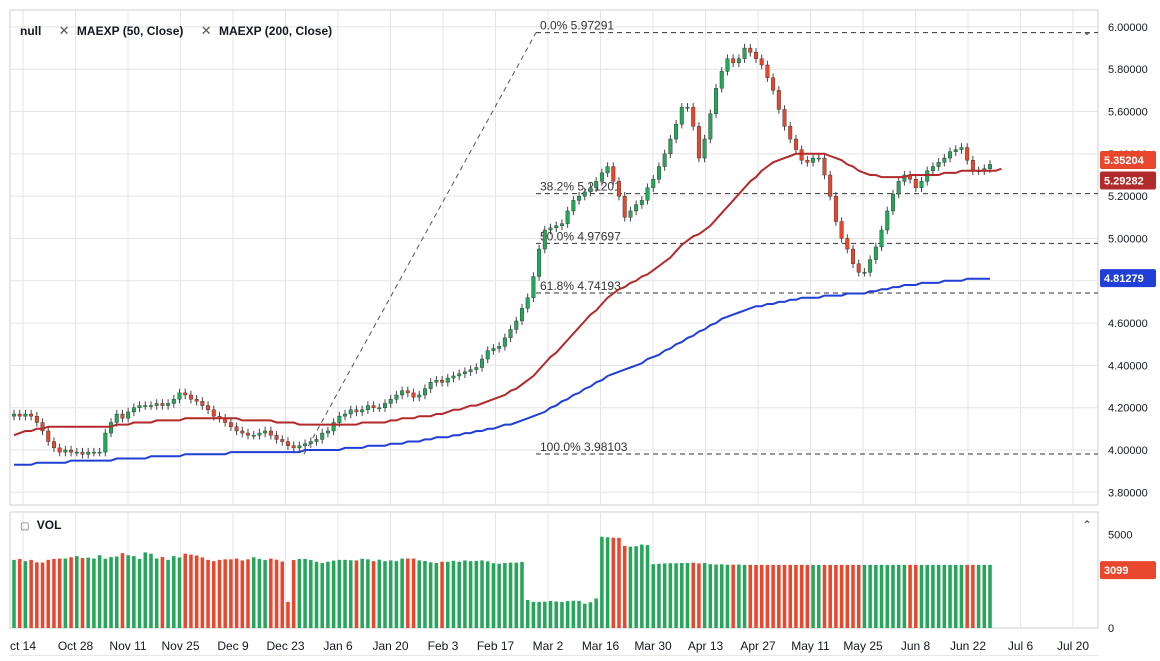 The width and height of the screenshot is (1160, 661). What do you see at coordinates (285, 646) in the screenshot?
I see `x-tick-label: Dec 23` at bounding box center [285, 646].